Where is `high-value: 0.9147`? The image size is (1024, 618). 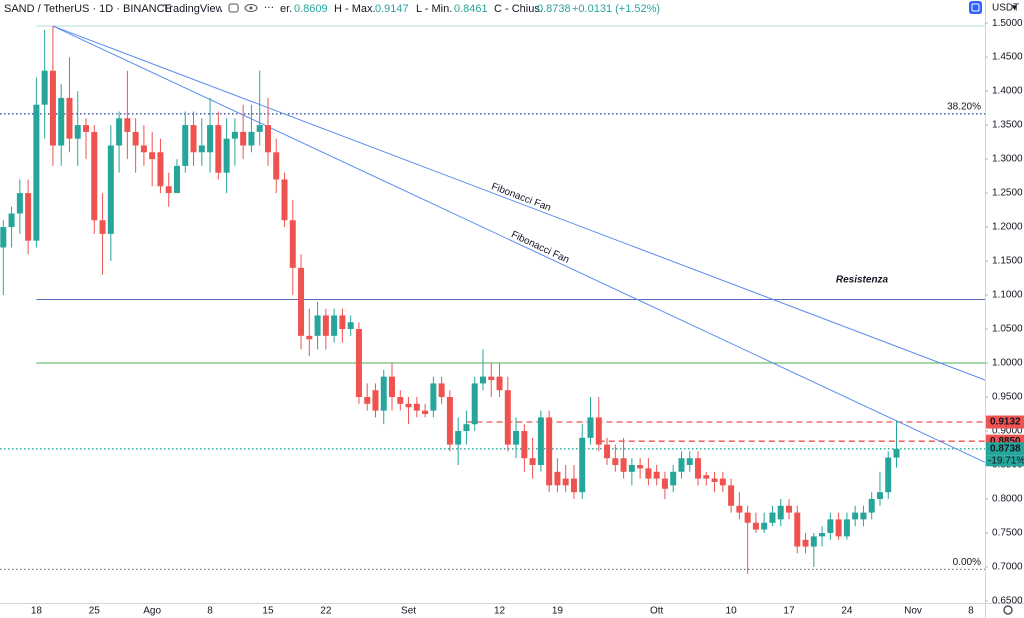
high-value: 0.9147 is located at coordinates (392, 9).